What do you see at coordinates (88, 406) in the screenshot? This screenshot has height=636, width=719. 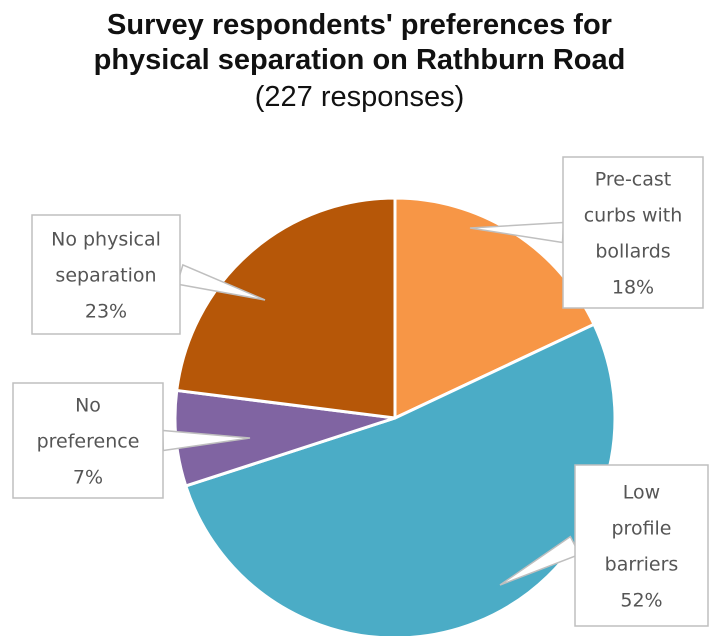 I see `data-label-category: No` at bounding box center [88, 406].